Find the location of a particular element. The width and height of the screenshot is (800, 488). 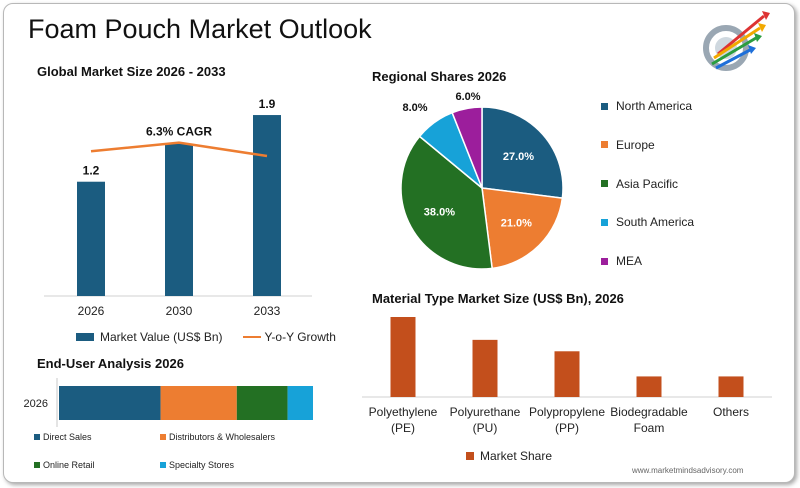

x-tick-label: Polypropylene is located at coordinates (567, 412).